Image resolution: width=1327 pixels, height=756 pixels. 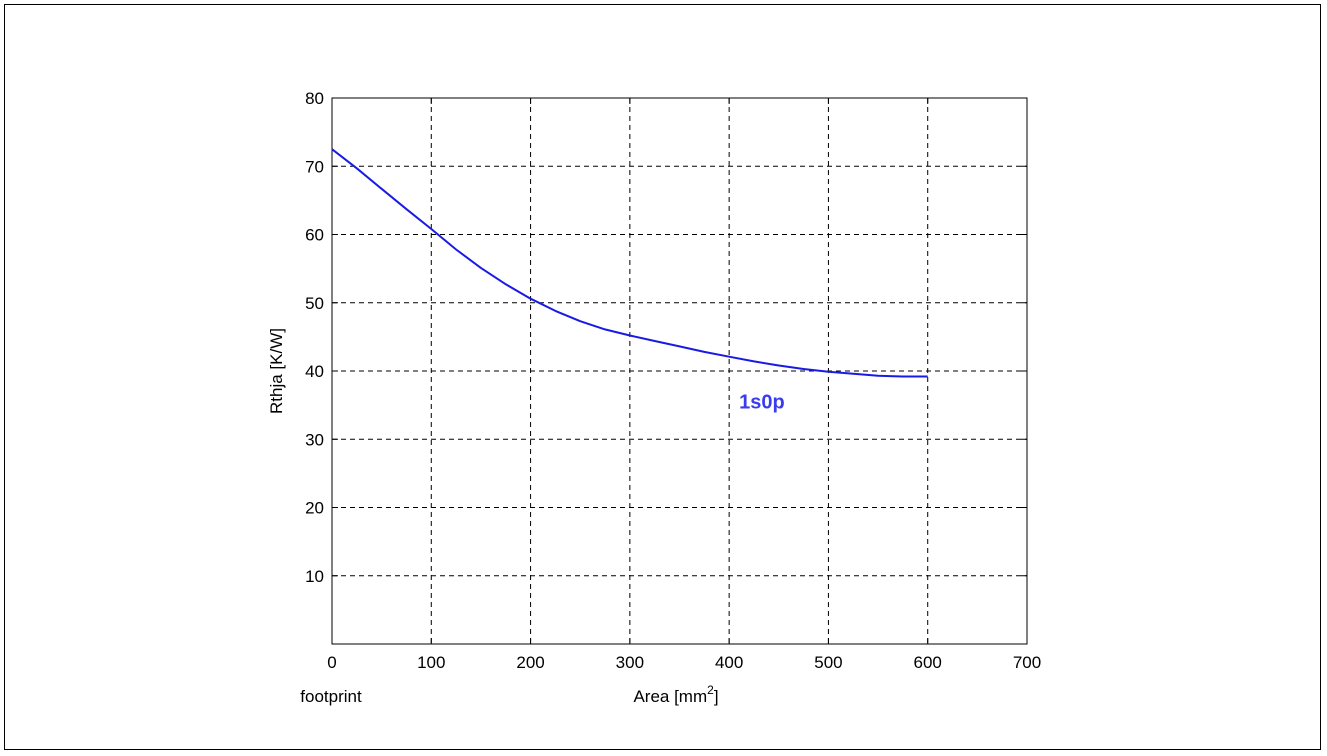 What do you see at coordinates (314, 508) in the screenshot?
I see `y-tick-label: 20` at bounding box center [314, 508].